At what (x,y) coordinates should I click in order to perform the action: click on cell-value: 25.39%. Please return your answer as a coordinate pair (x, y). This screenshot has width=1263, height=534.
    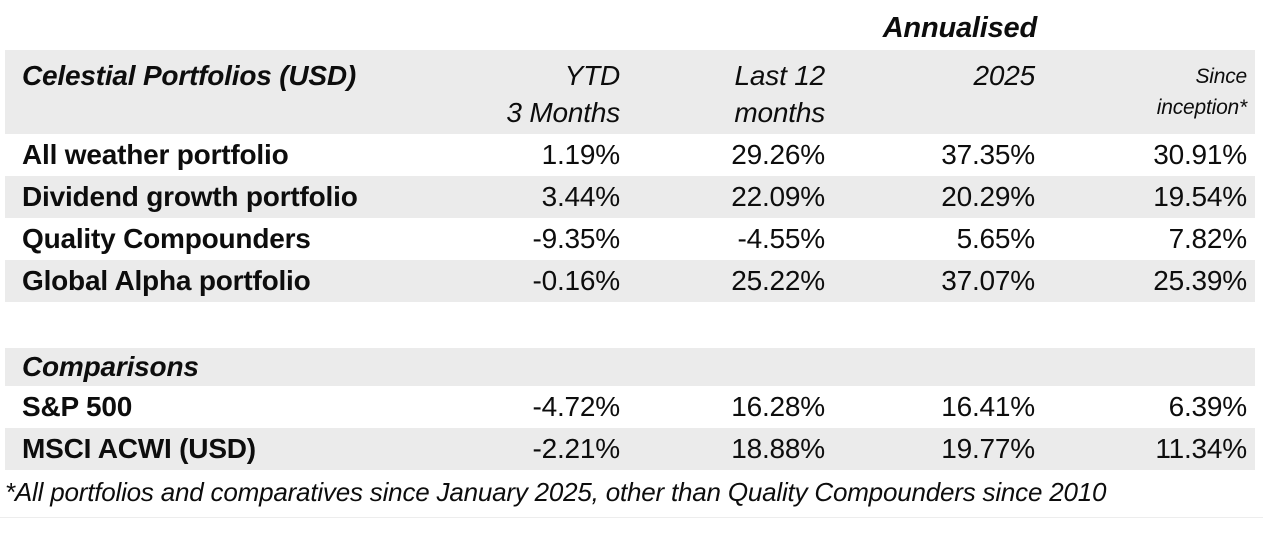
    Looking at the image, I should click on (1200, 280).